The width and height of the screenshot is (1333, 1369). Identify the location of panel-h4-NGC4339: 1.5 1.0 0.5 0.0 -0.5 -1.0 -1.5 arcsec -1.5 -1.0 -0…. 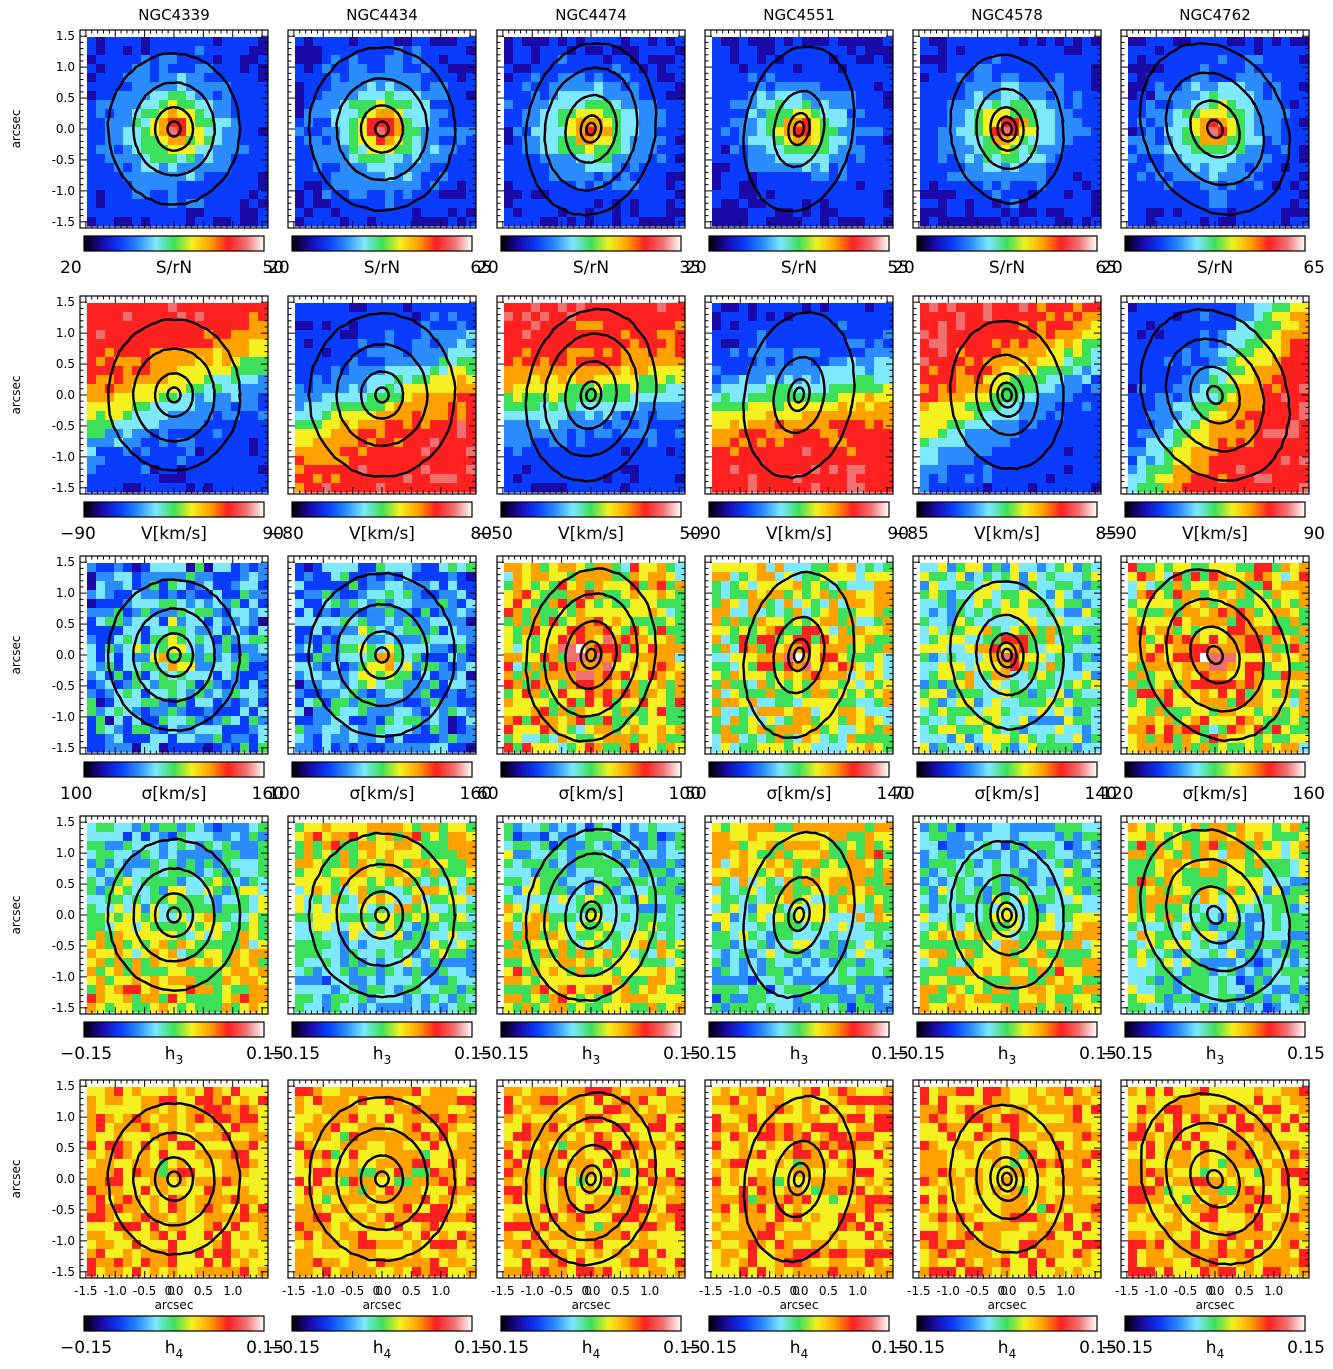
(146, 1220).